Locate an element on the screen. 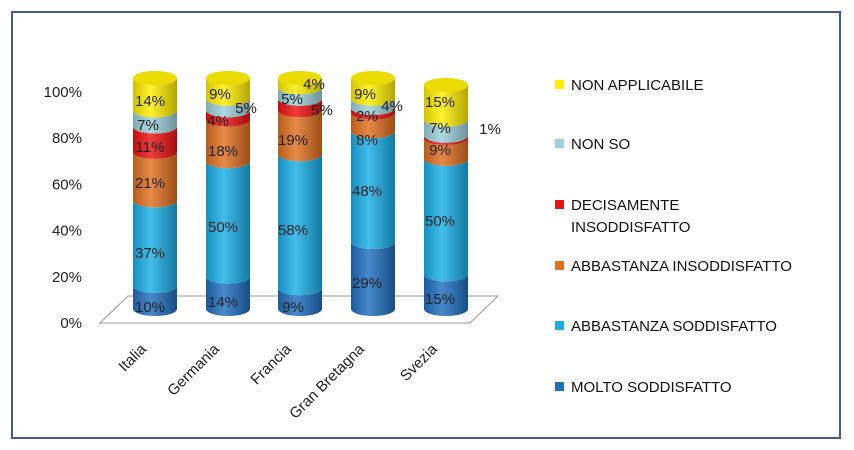 The width and height of the screenshot is (854, 450). y-tick-label: 0% is located at coordinates (71, 323).